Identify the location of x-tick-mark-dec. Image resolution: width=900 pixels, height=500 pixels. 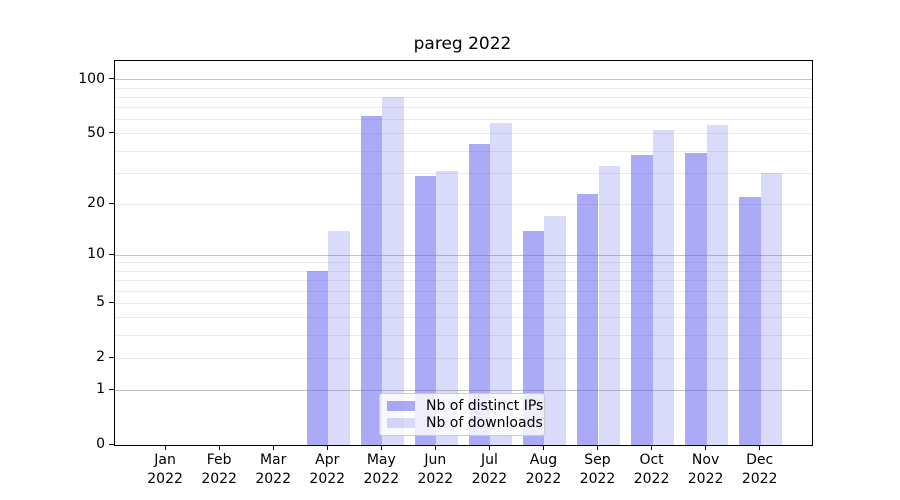
(760, 447).